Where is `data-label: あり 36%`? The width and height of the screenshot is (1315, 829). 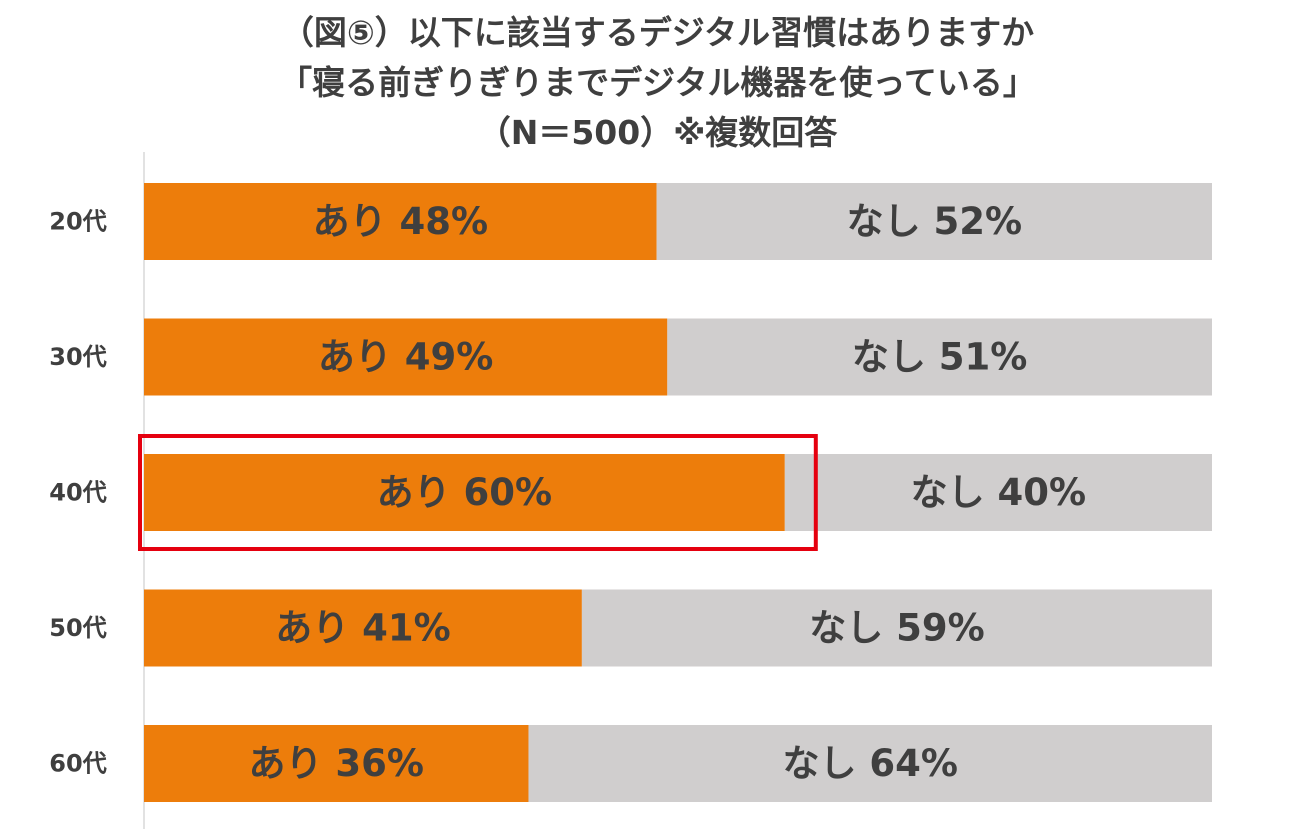
data-label: あり 36% is located at coordinates (336, 763).